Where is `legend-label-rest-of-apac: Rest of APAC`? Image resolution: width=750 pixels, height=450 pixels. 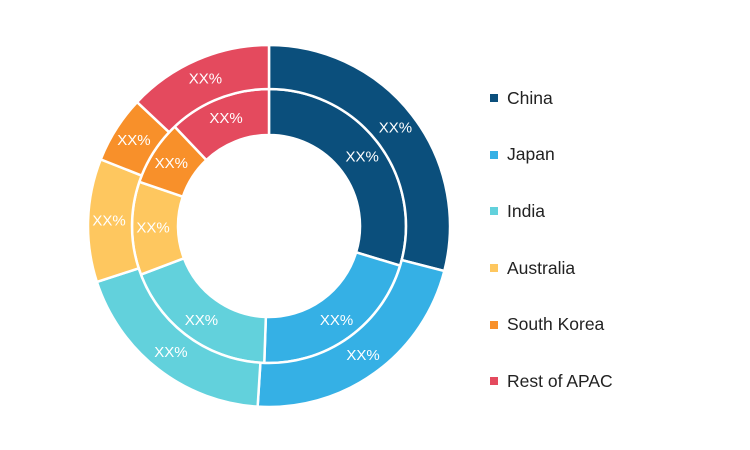
legend-label-rest-of-apac: Rest of APAC is located at coordinates (560, 380).